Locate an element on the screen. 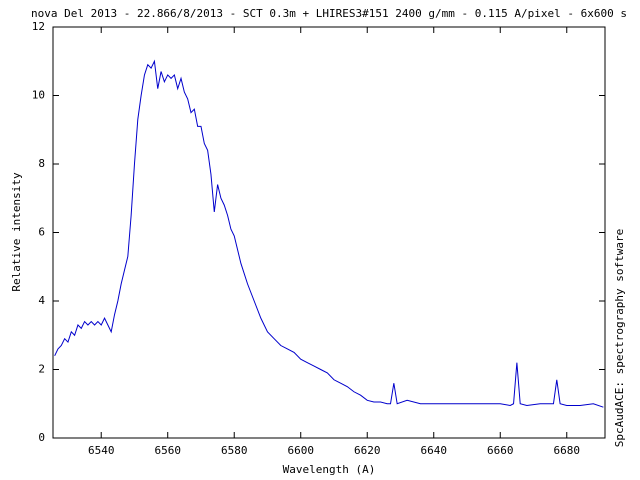 The height and width of the screenshot is (480, 640). y-axis-label: Relative intensity is located at coordinates (16, 232).